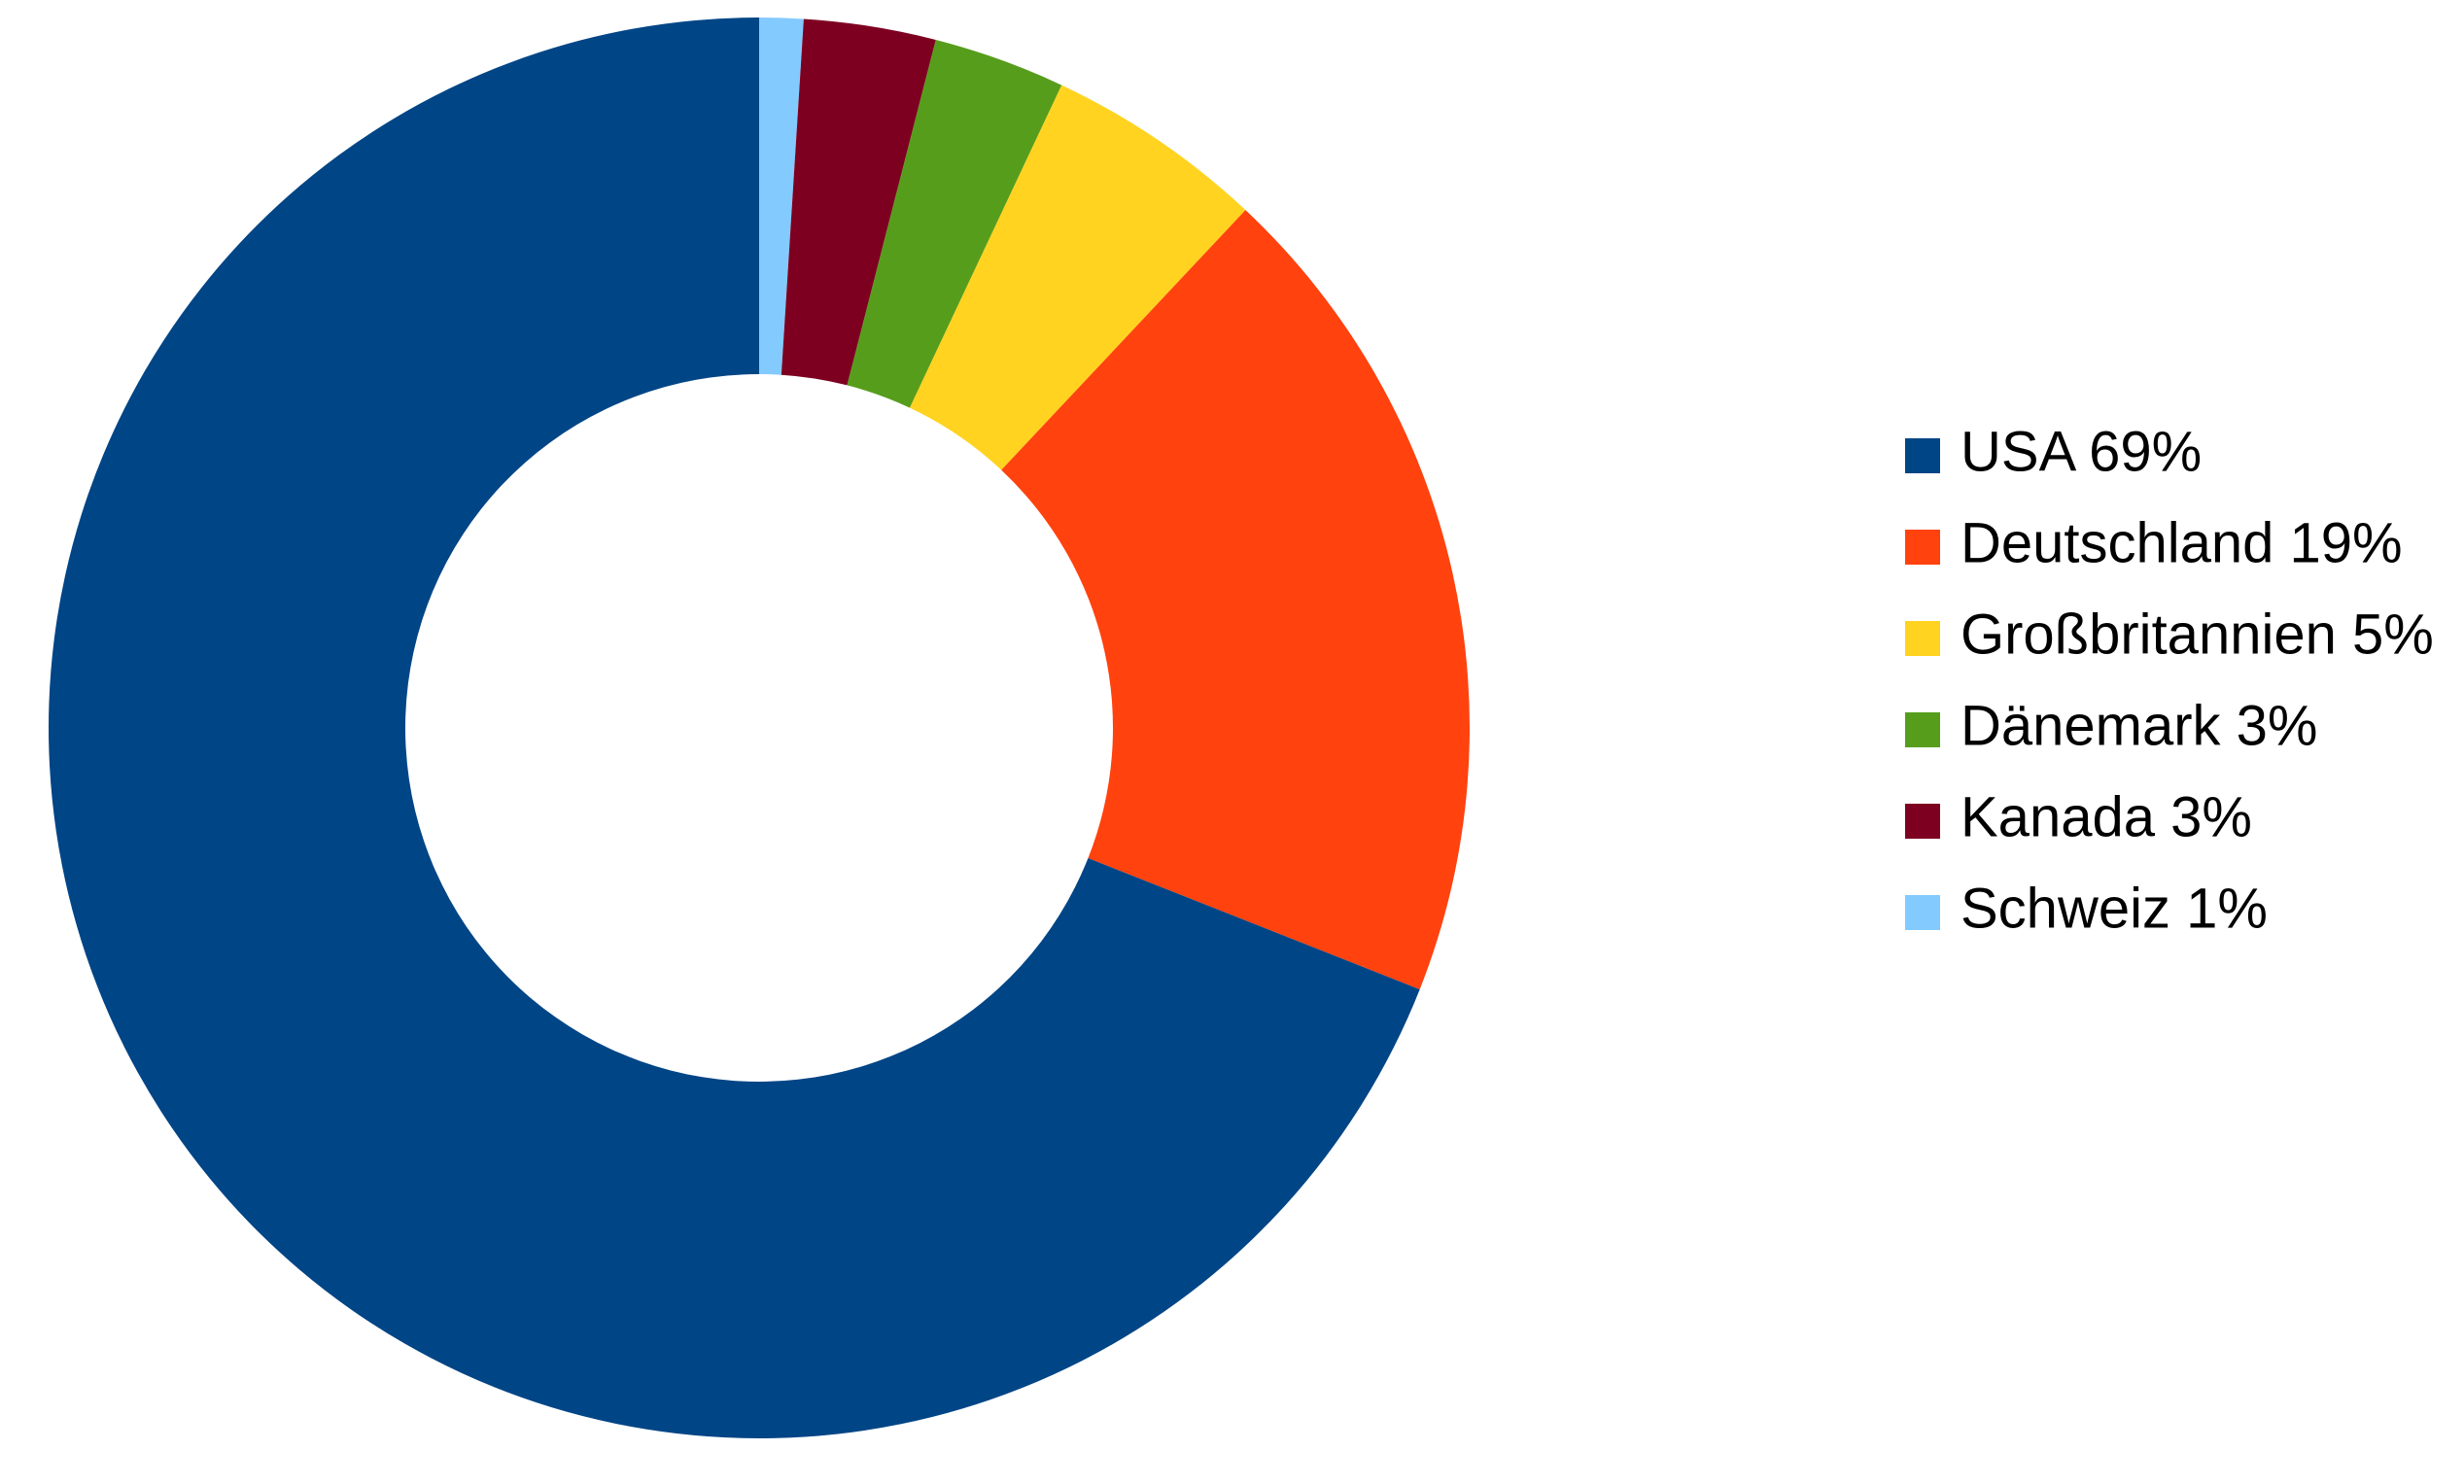 The image size is (2464, 1484). What do you see at coordinates (2114, 908) in the screenshot?
I see `legend-label: Schweiz 1%` at bounding box center [2114, 908].